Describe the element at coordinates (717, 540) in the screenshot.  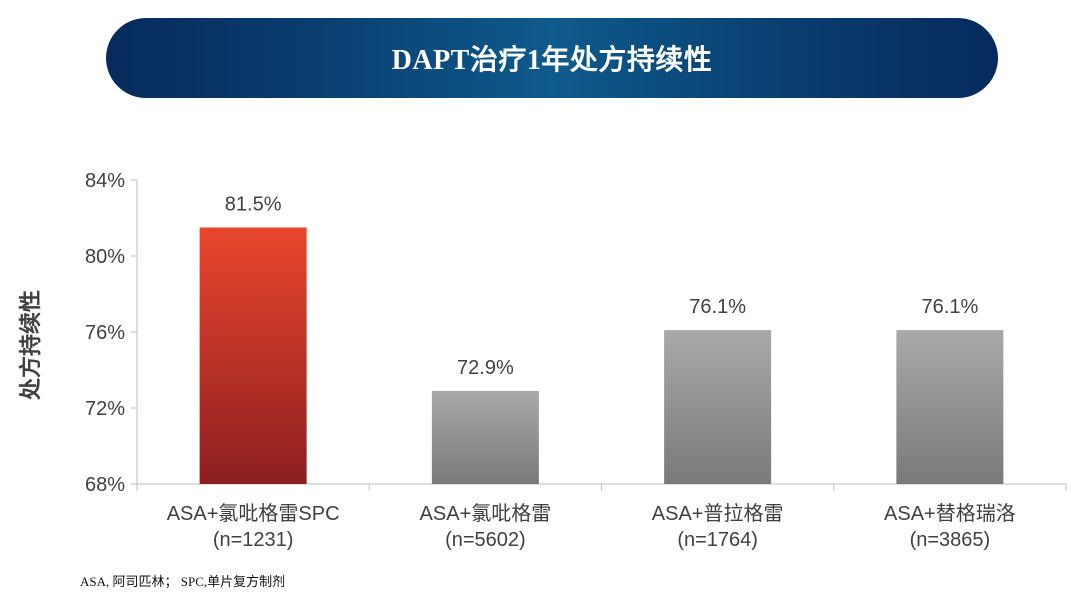
I see `x-tick-label-sample-size: (n=1764)` at that location.